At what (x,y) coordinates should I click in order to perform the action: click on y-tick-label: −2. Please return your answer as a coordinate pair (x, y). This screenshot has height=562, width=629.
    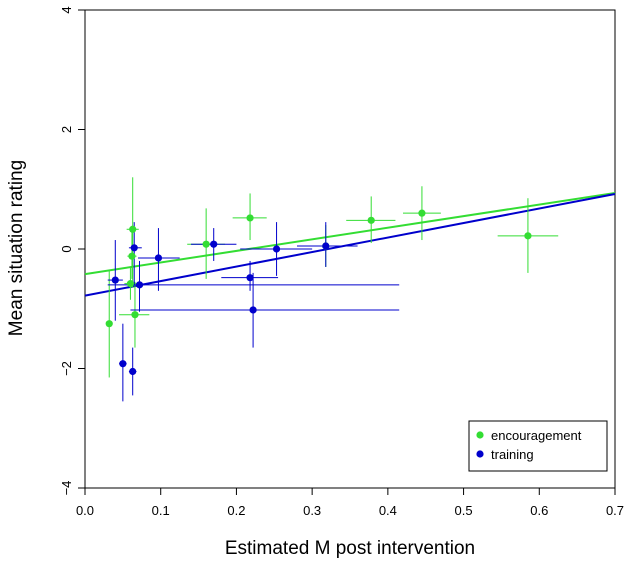
    Looking at the image, I should click on (66, 368).